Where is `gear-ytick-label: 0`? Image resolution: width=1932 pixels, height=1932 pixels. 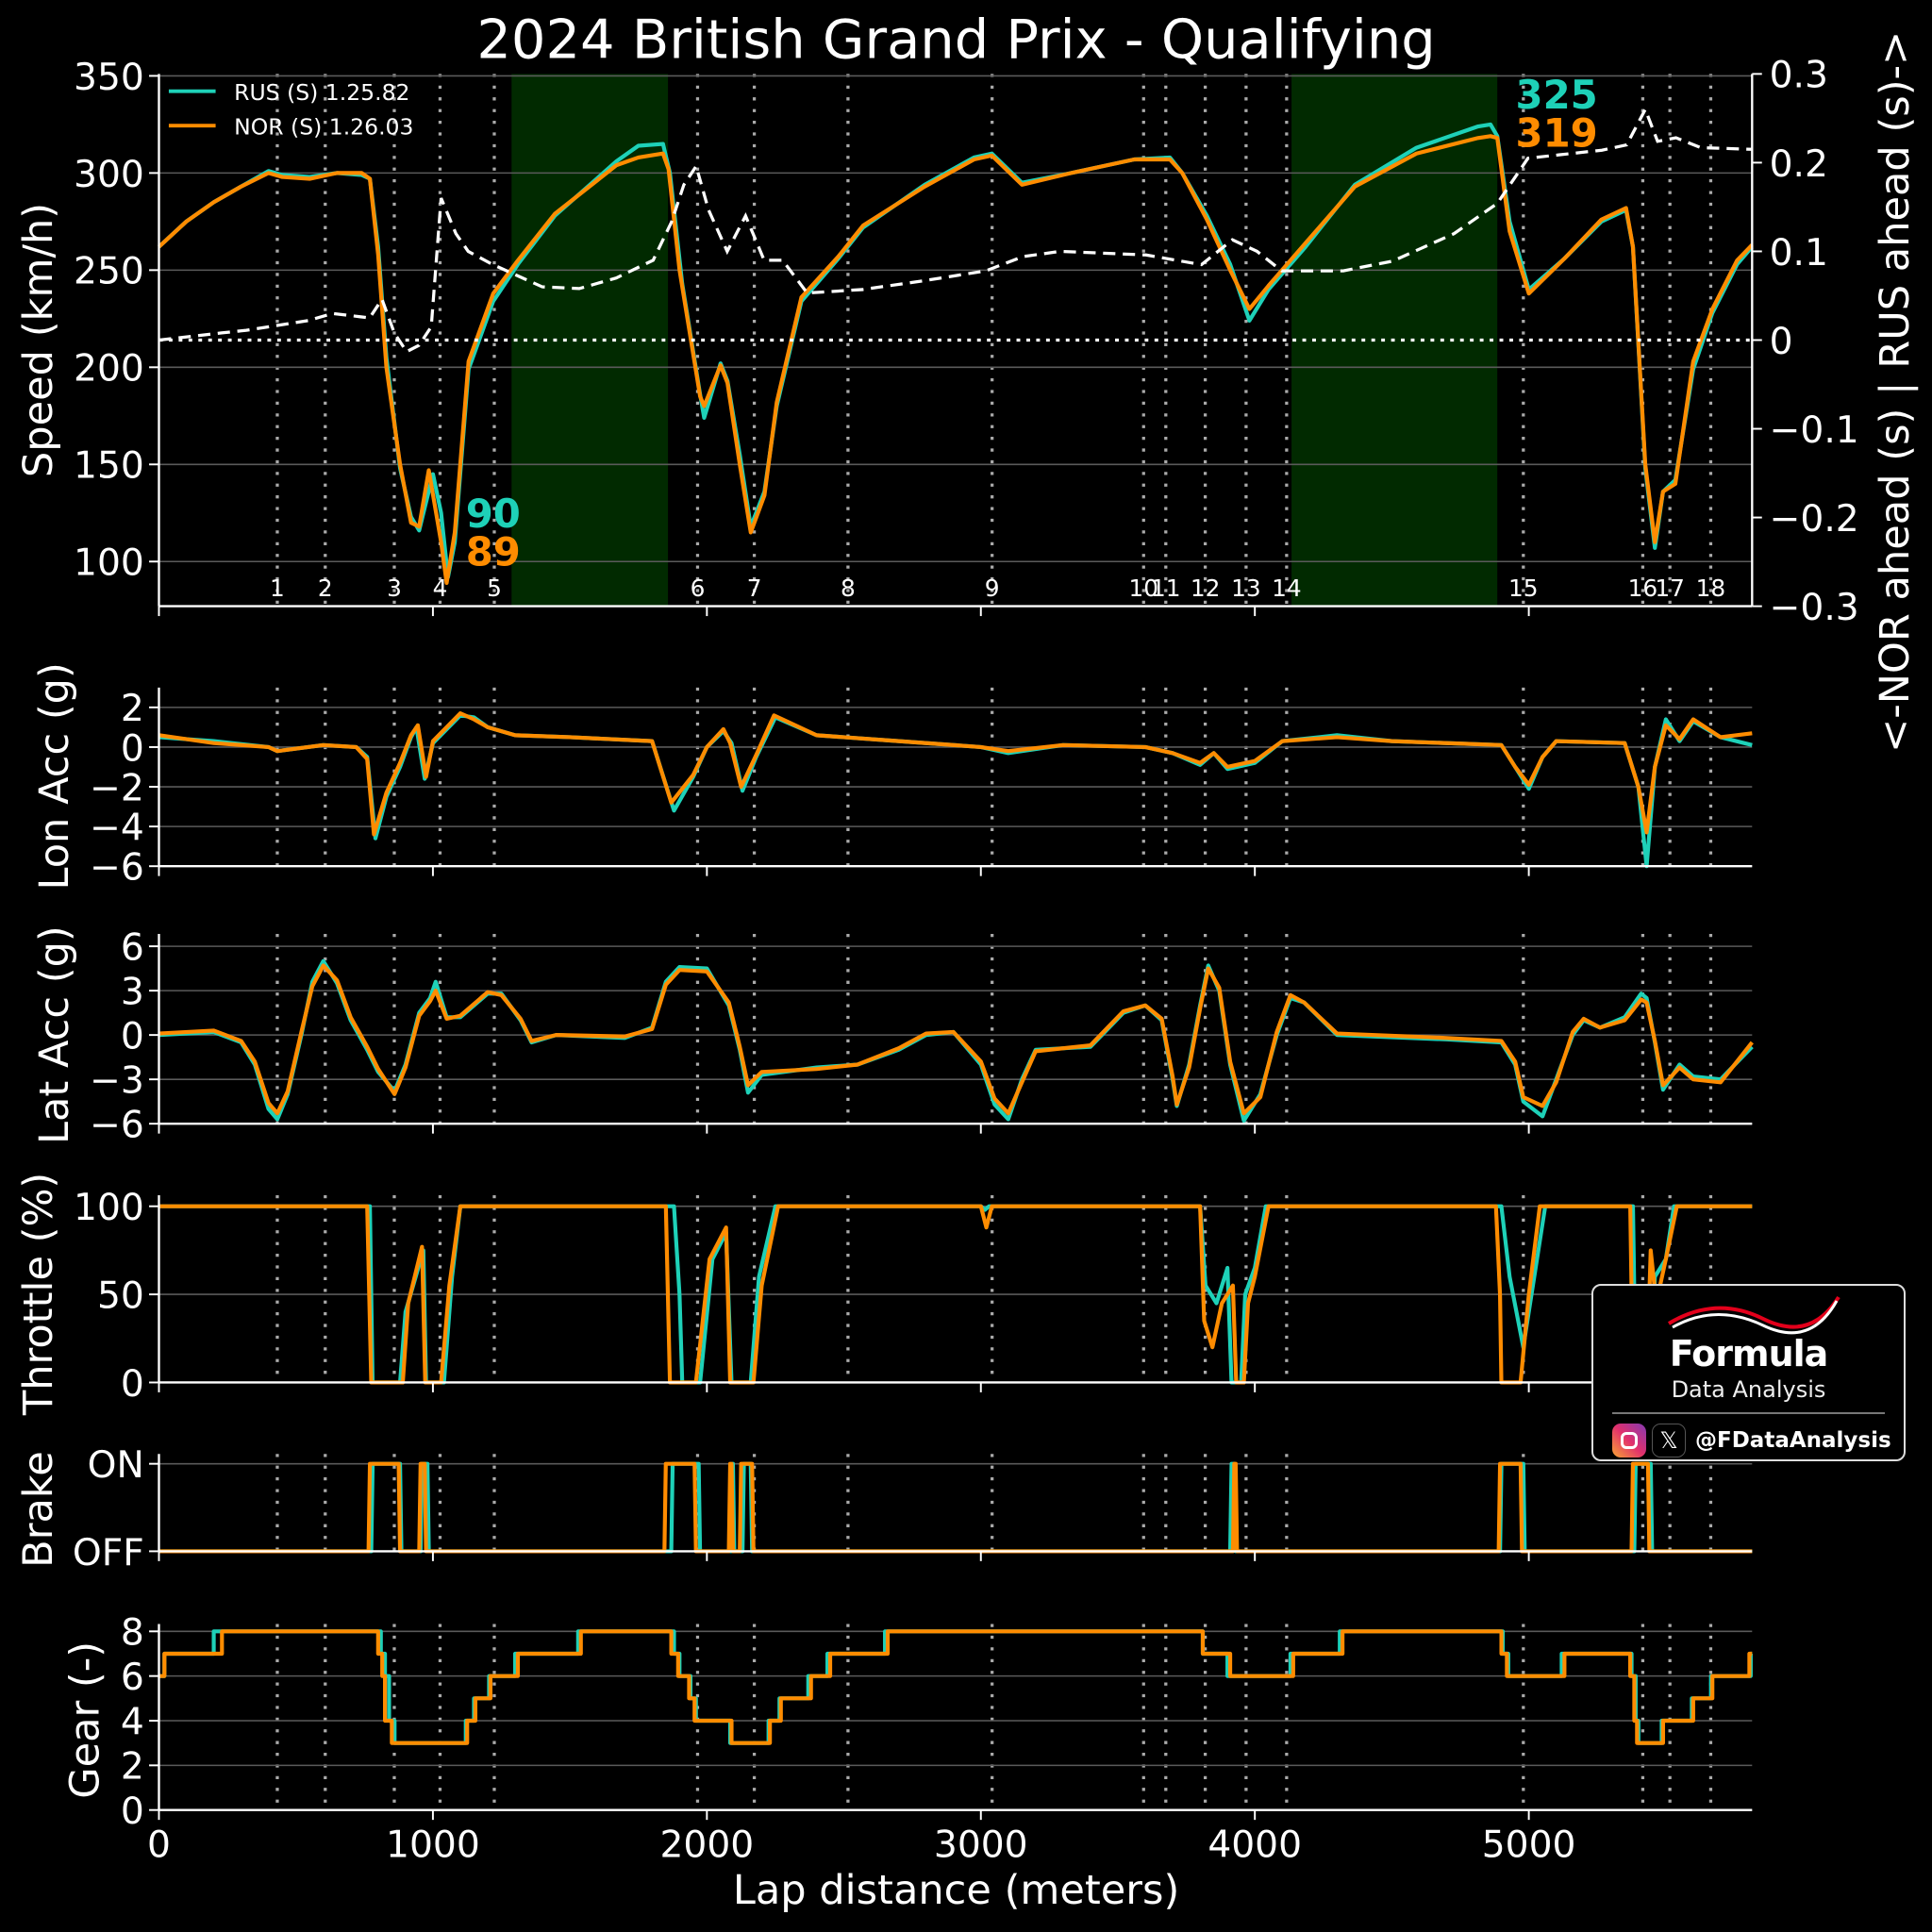
gear-ytick-label: 0 is located at coordinates (133, 1812).